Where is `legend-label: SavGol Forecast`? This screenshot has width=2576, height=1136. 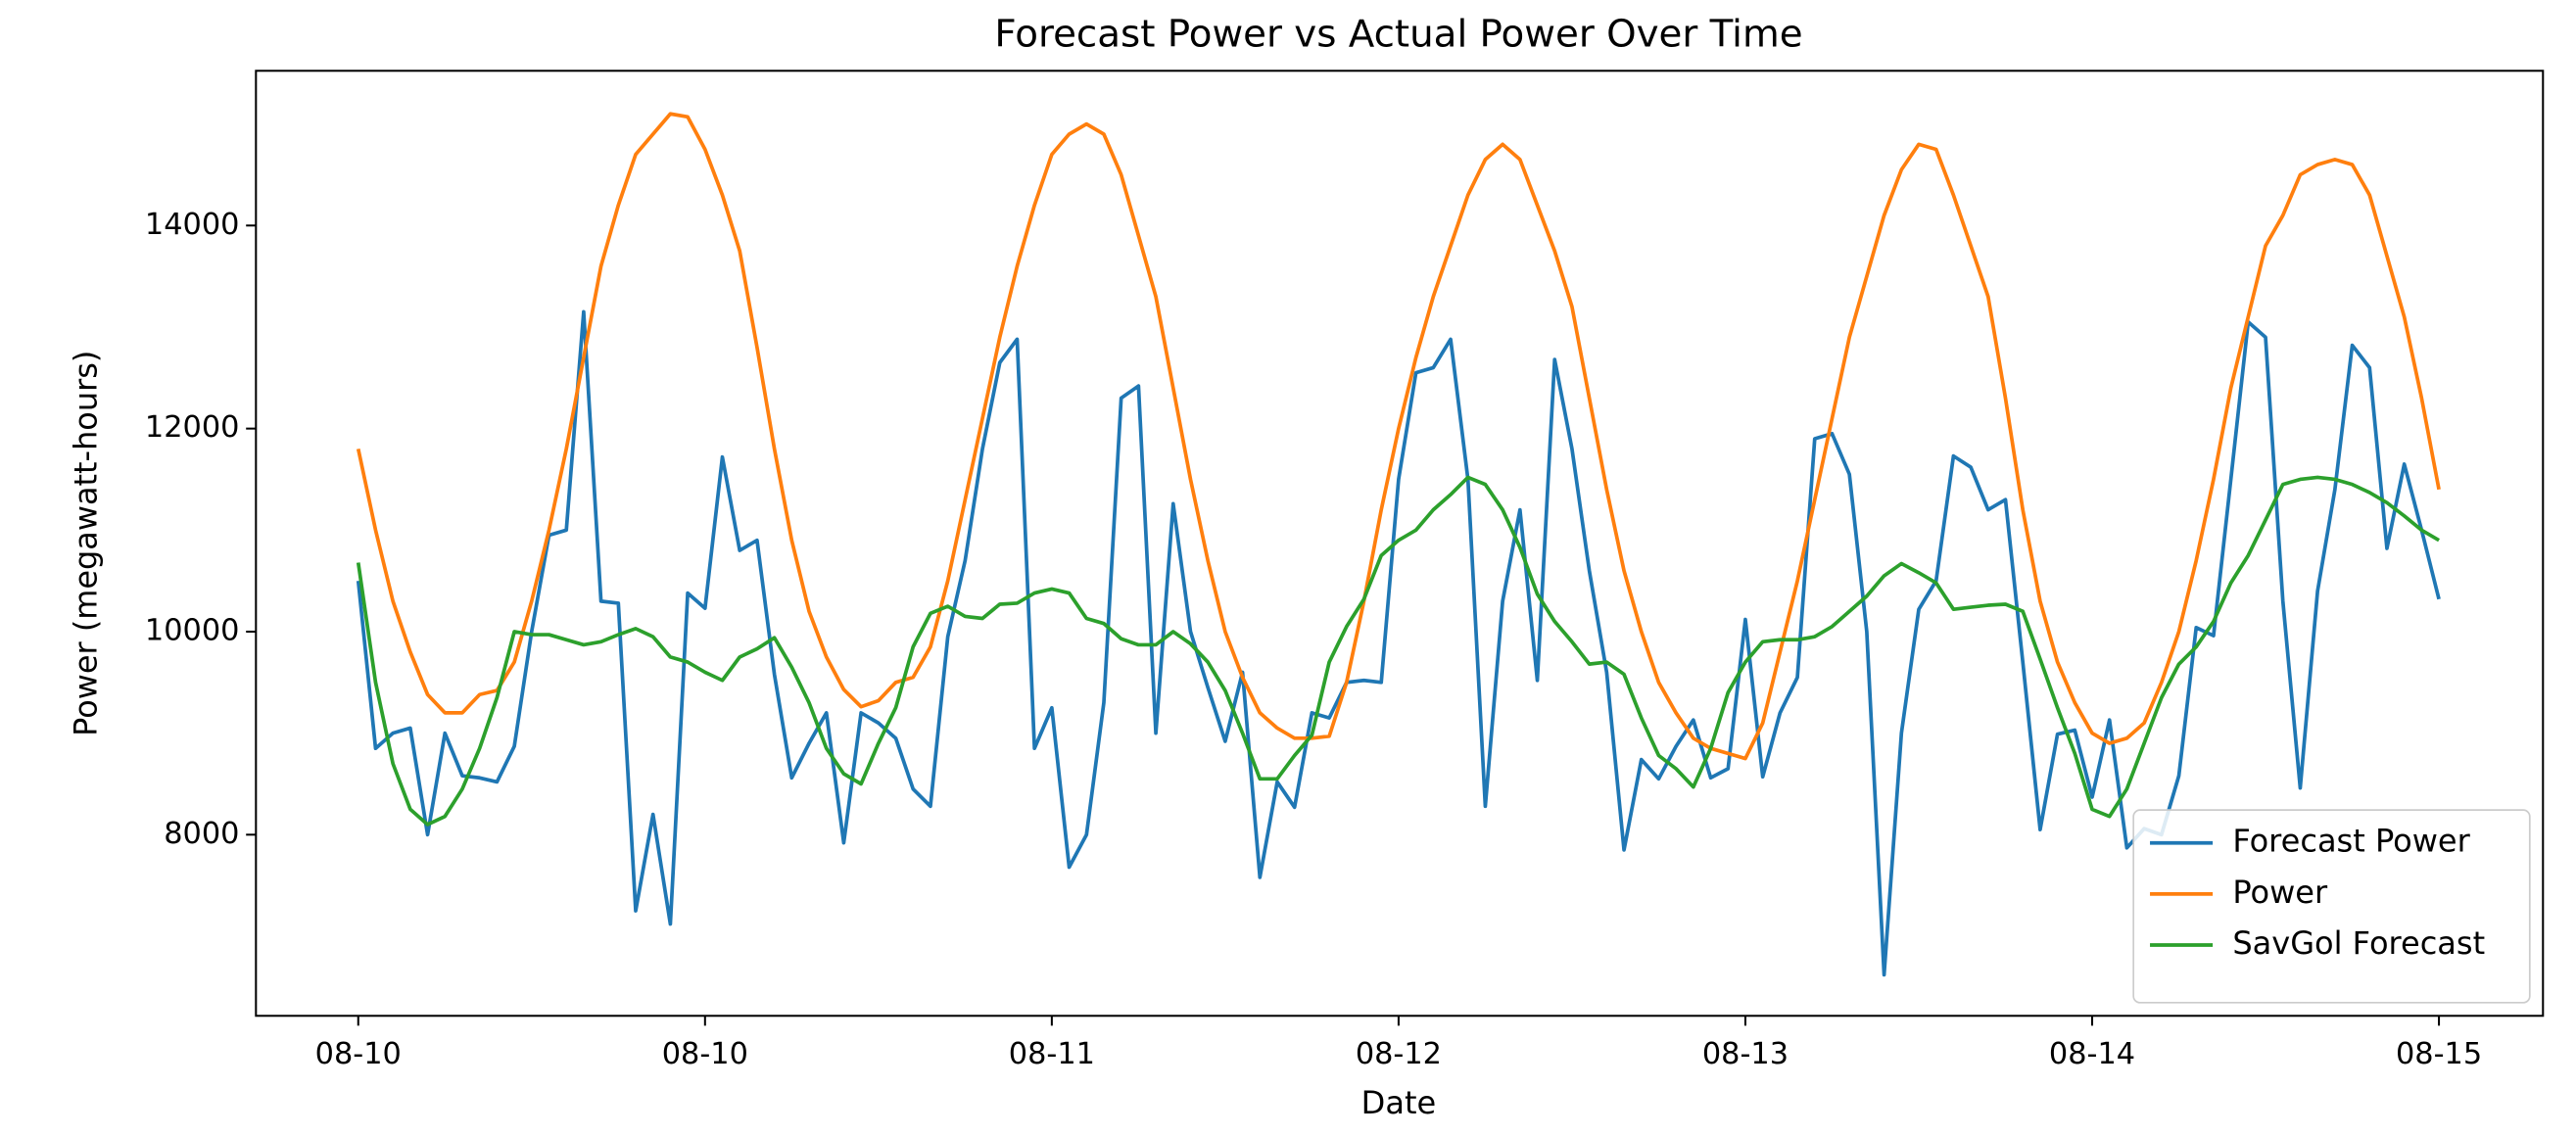 legend-label: SavGol Forecast is located at coordinates (2358, 943).